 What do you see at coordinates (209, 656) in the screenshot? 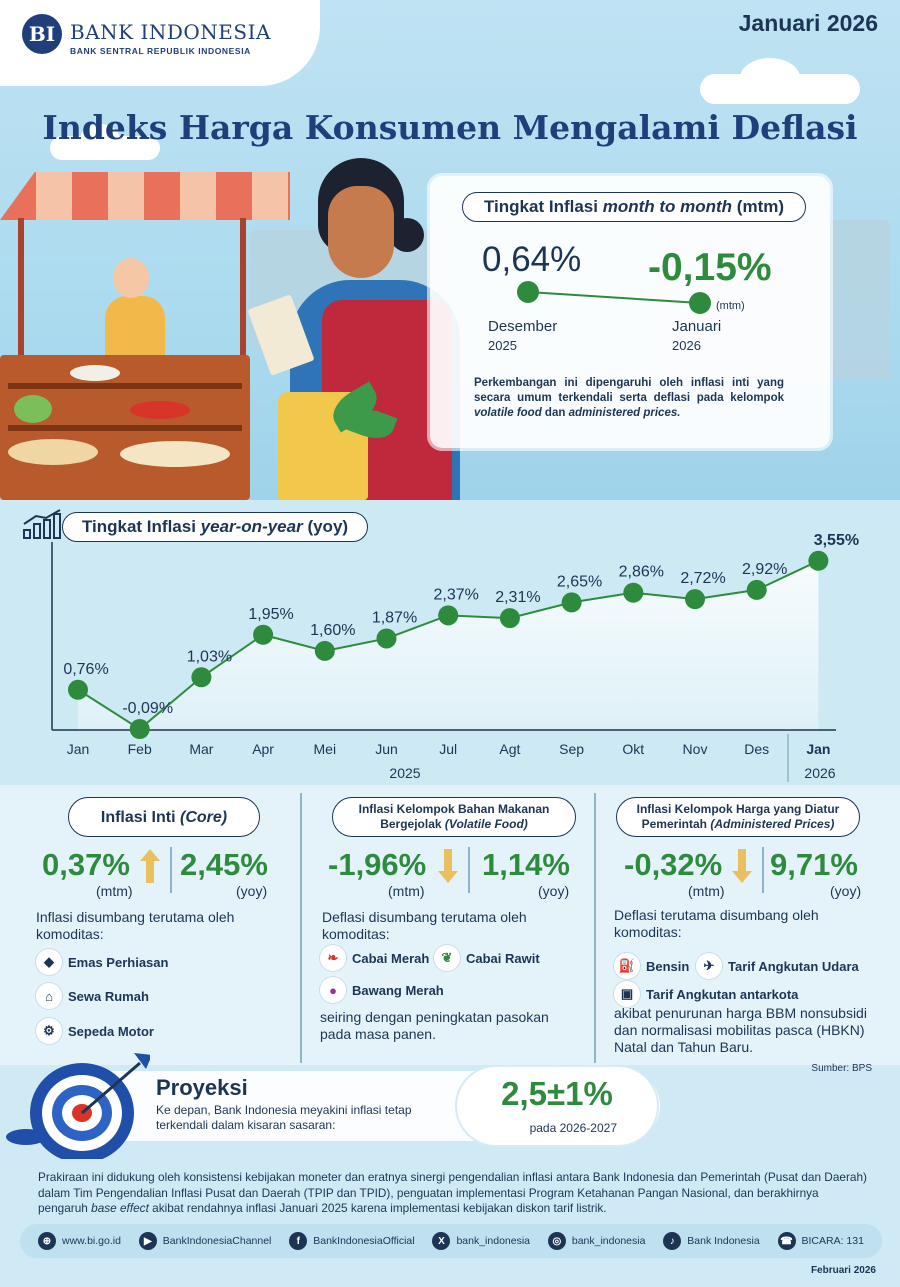
I see `data-label: 1,03%` at bounding box center [209, 656].